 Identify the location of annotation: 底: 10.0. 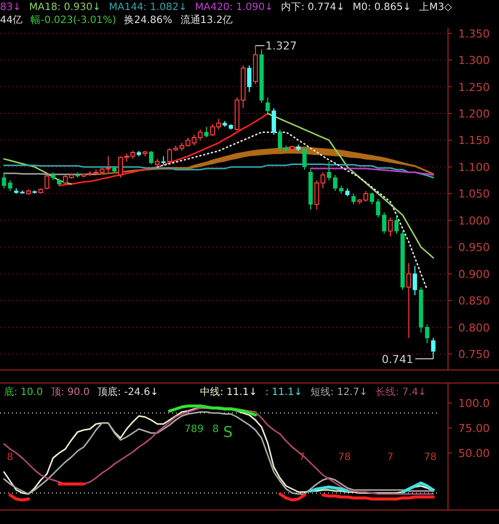
(23, 392).